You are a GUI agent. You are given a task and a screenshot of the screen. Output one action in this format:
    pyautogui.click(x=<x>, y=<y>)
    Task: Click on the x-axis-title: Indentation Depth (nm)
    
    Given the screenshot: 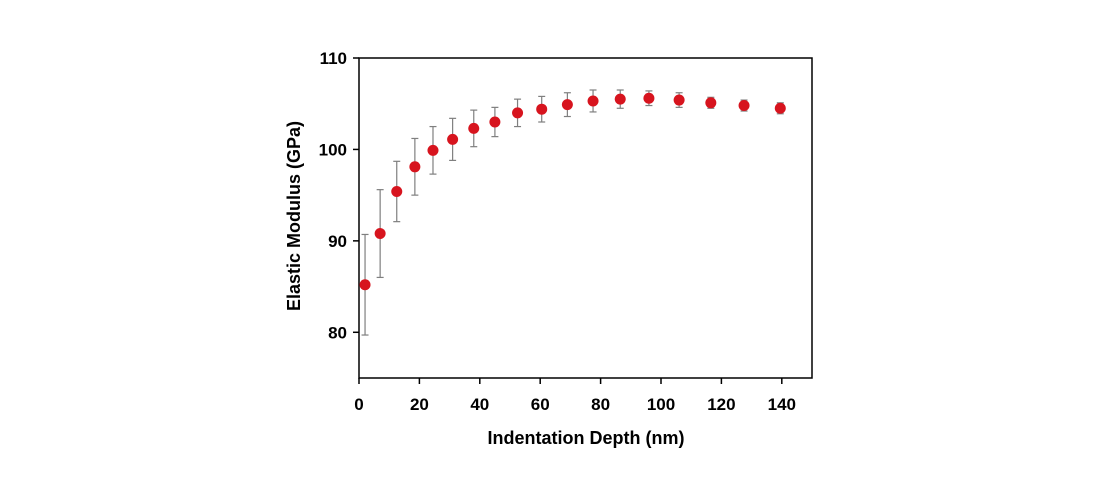 What is the action you would take?
    pyautogui.click(x=586, y=438)
    